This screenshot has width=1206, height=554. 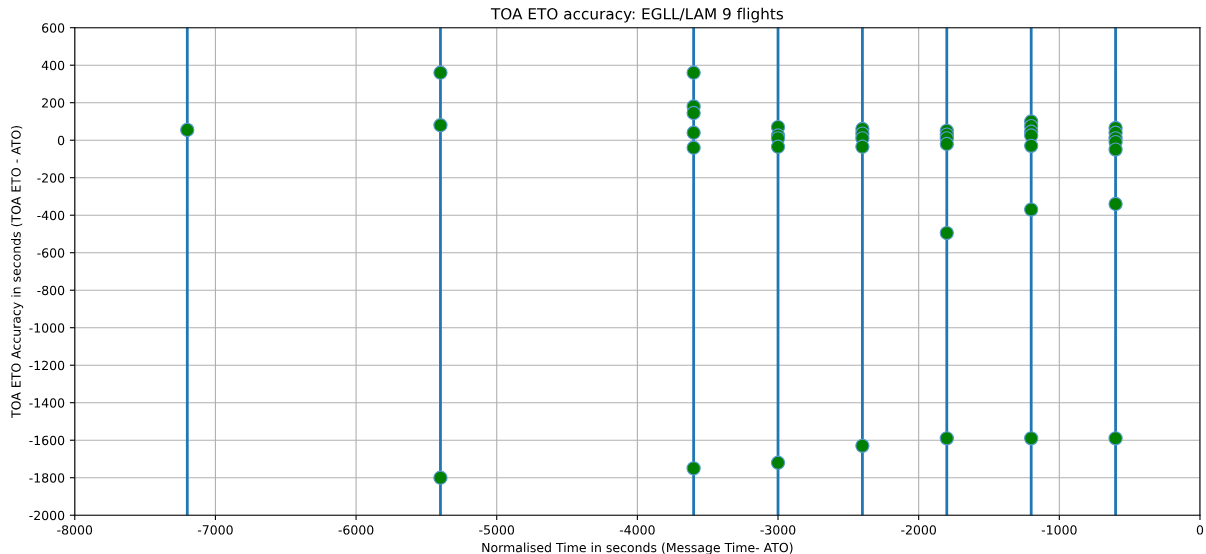 What do you see at coordinates (1059, 530) in the screenshot?
I see `x-tick-label: -1000` at bounding box center [1059, 530].